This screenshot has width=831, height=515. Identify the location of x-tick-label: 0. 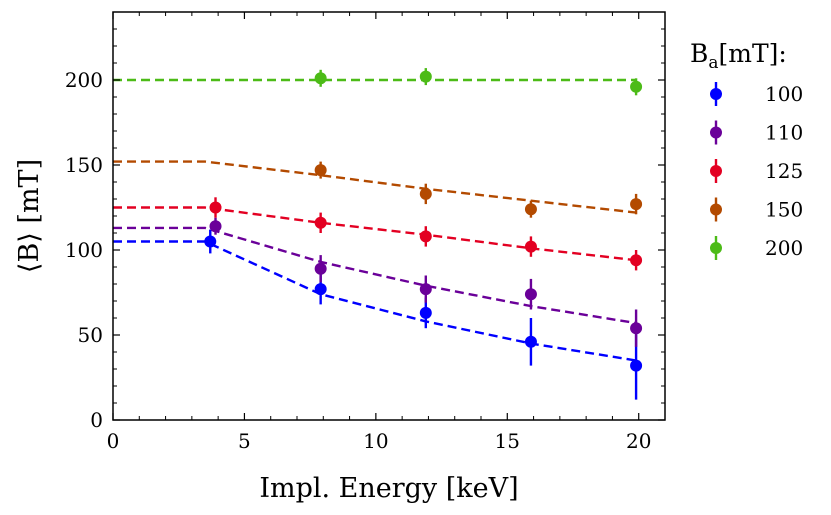
(113, 441).